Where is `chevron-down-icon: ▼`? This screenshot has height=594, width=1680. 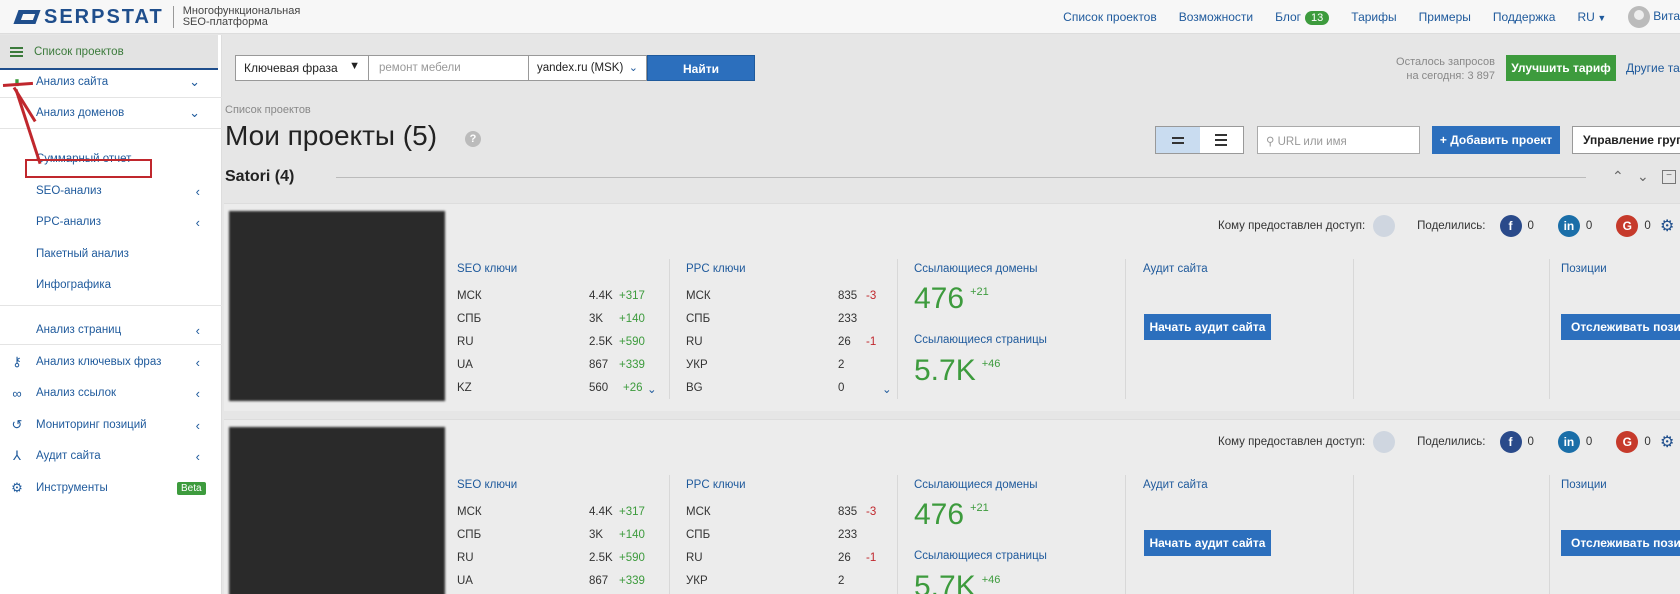
chevron-down-icon: ▼ is located at coordinates (354, 66).